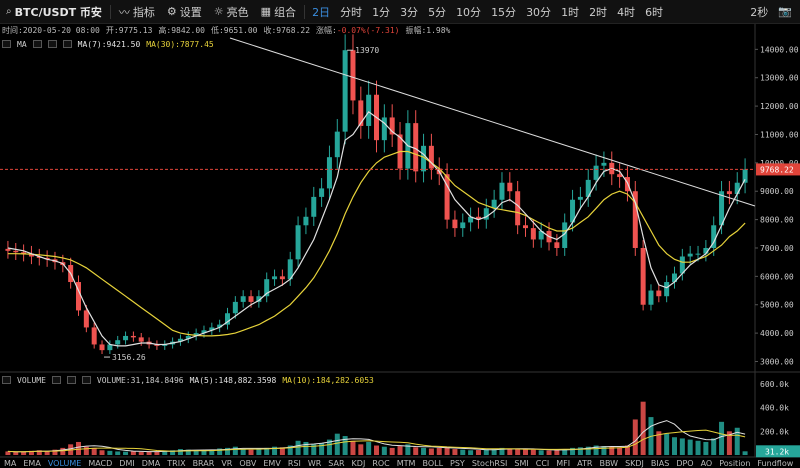  What do you see at coordinates (358, 463) in the screenshot?
I see `indicator-tab-kdj: KDJ` at bounding box center [358, 463].